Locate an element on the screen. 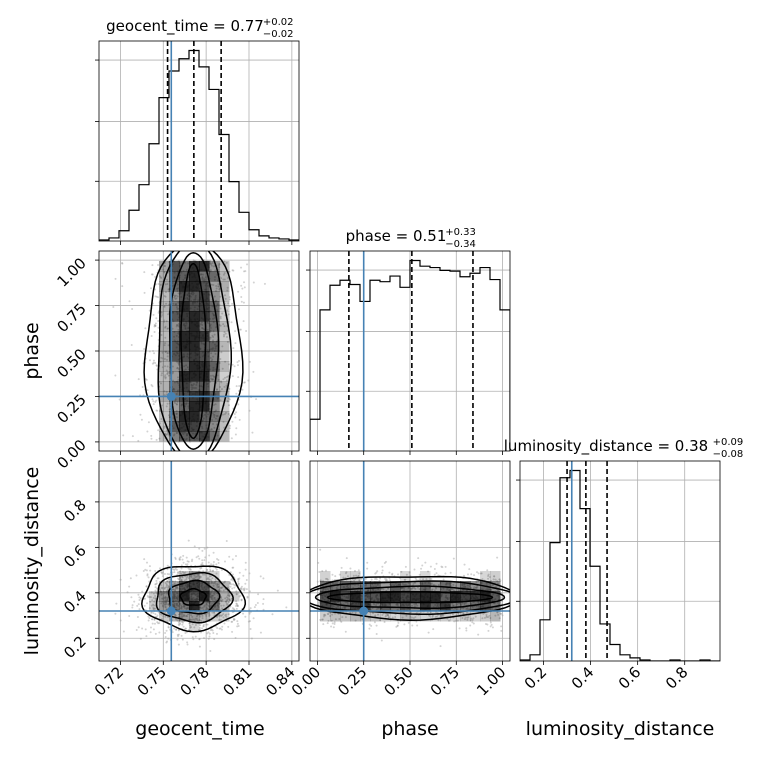 This screenshot has width=760, height=760. hist-luminosity_distance-frame is located at coordinates (620, 561).